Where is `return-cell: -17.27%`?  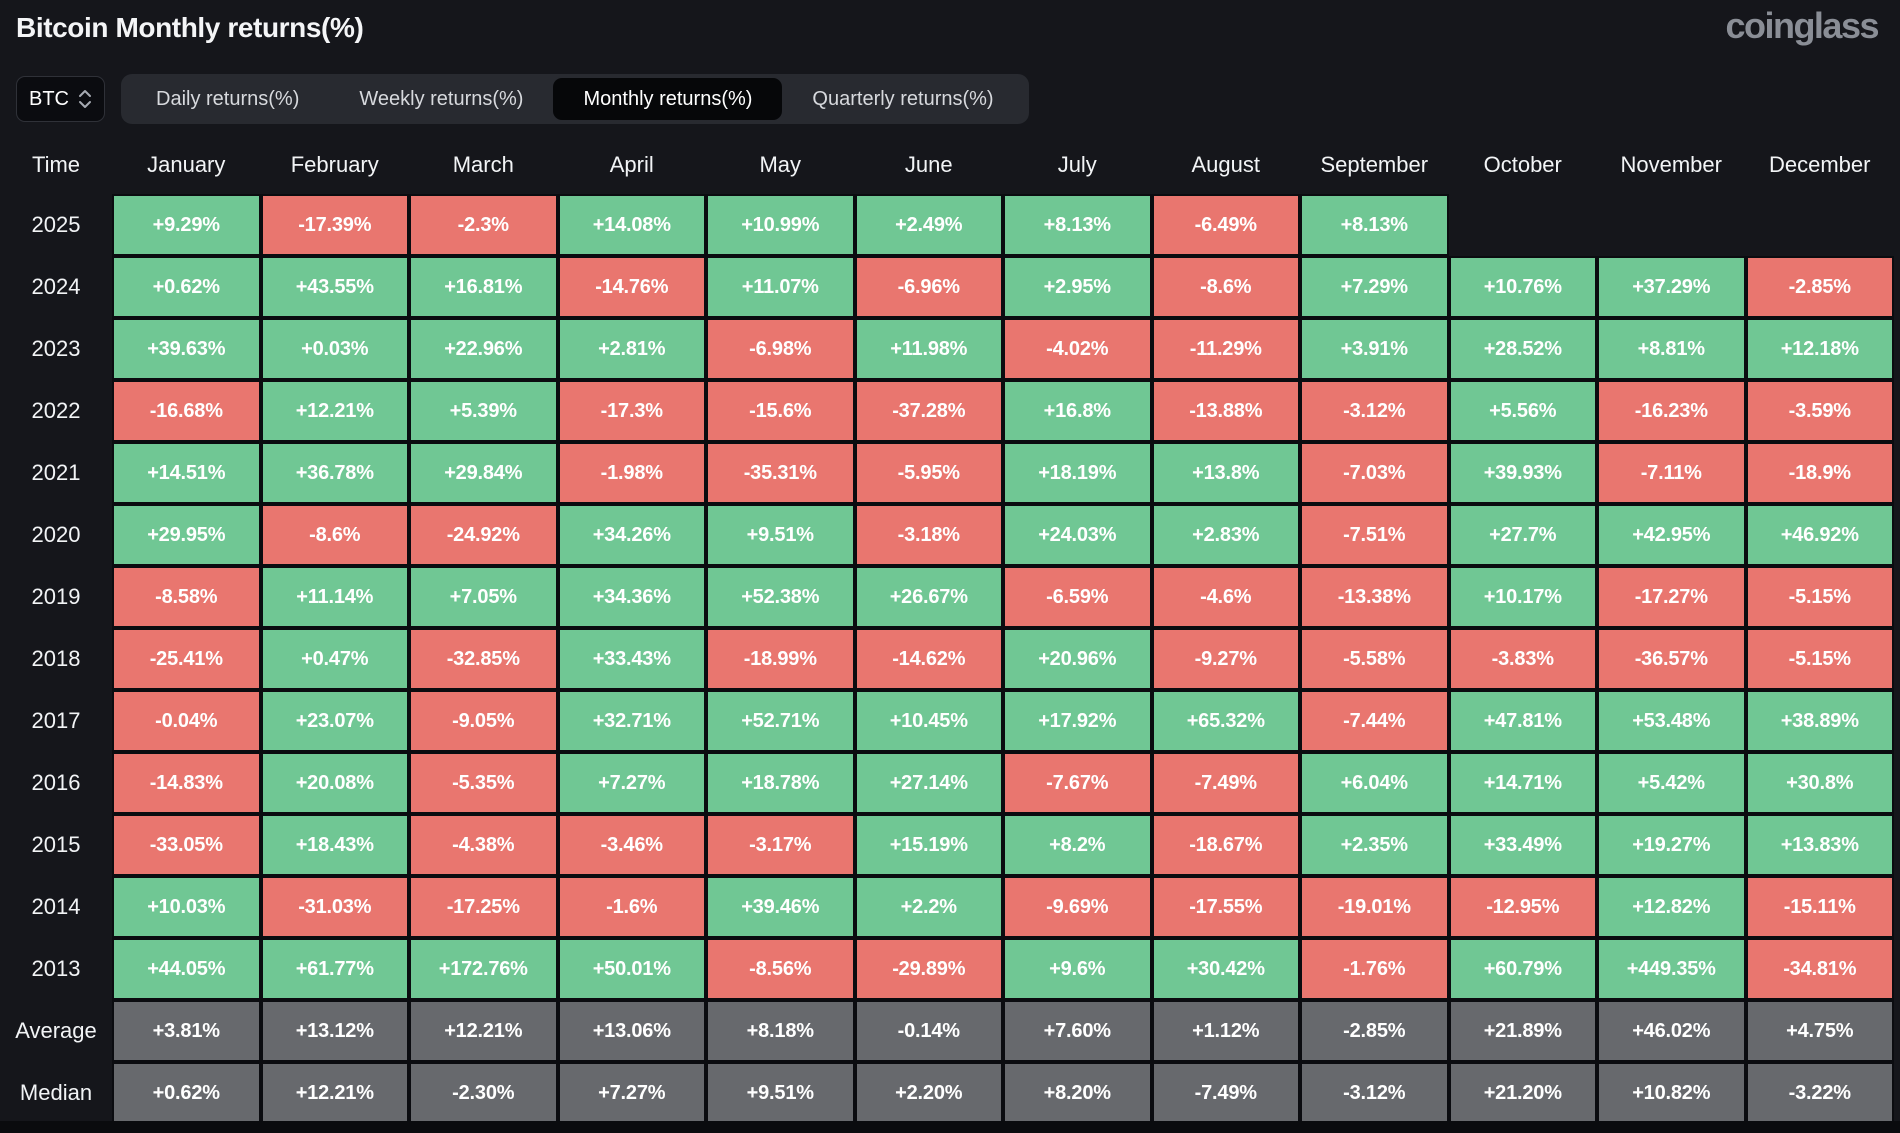 return-cell: -17.27% is located at coordinates (1671, 597).